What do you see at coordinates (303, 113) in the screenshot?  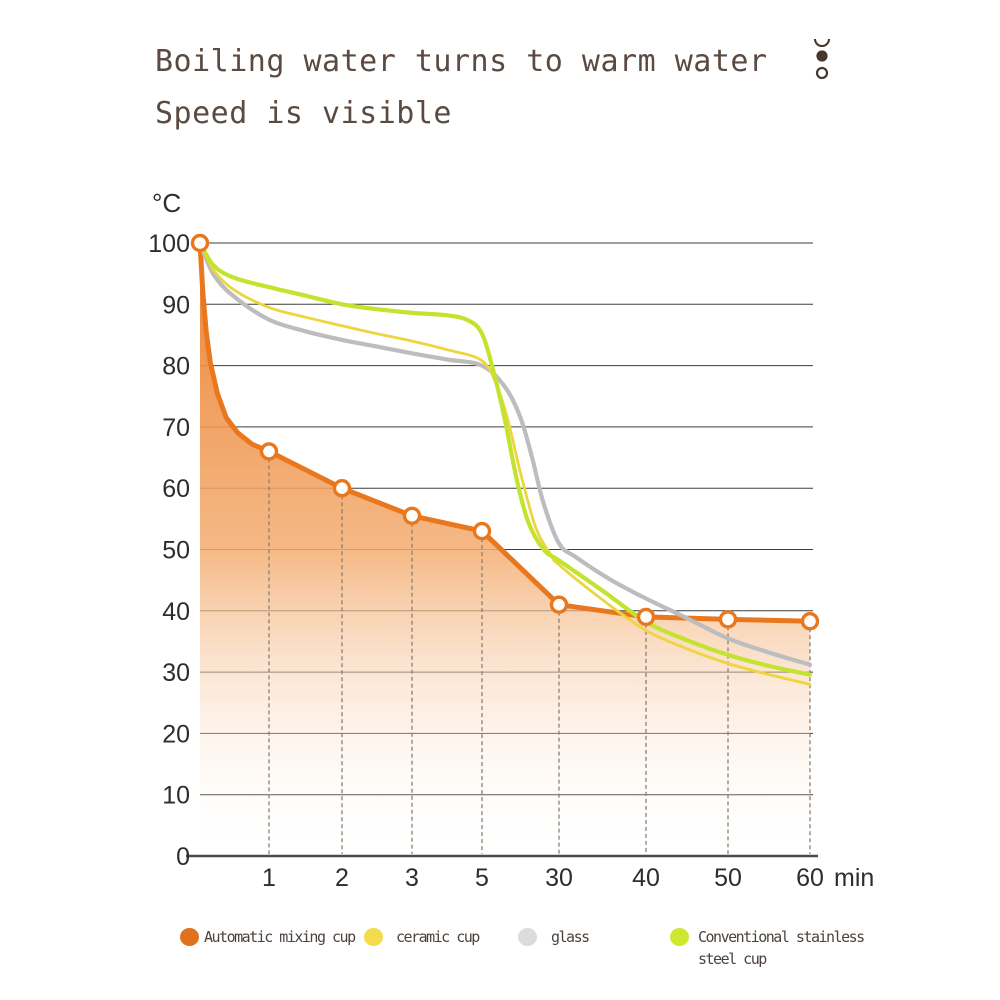 I see `title-line-2: Speed is visible` at bounding box center [303, 113].